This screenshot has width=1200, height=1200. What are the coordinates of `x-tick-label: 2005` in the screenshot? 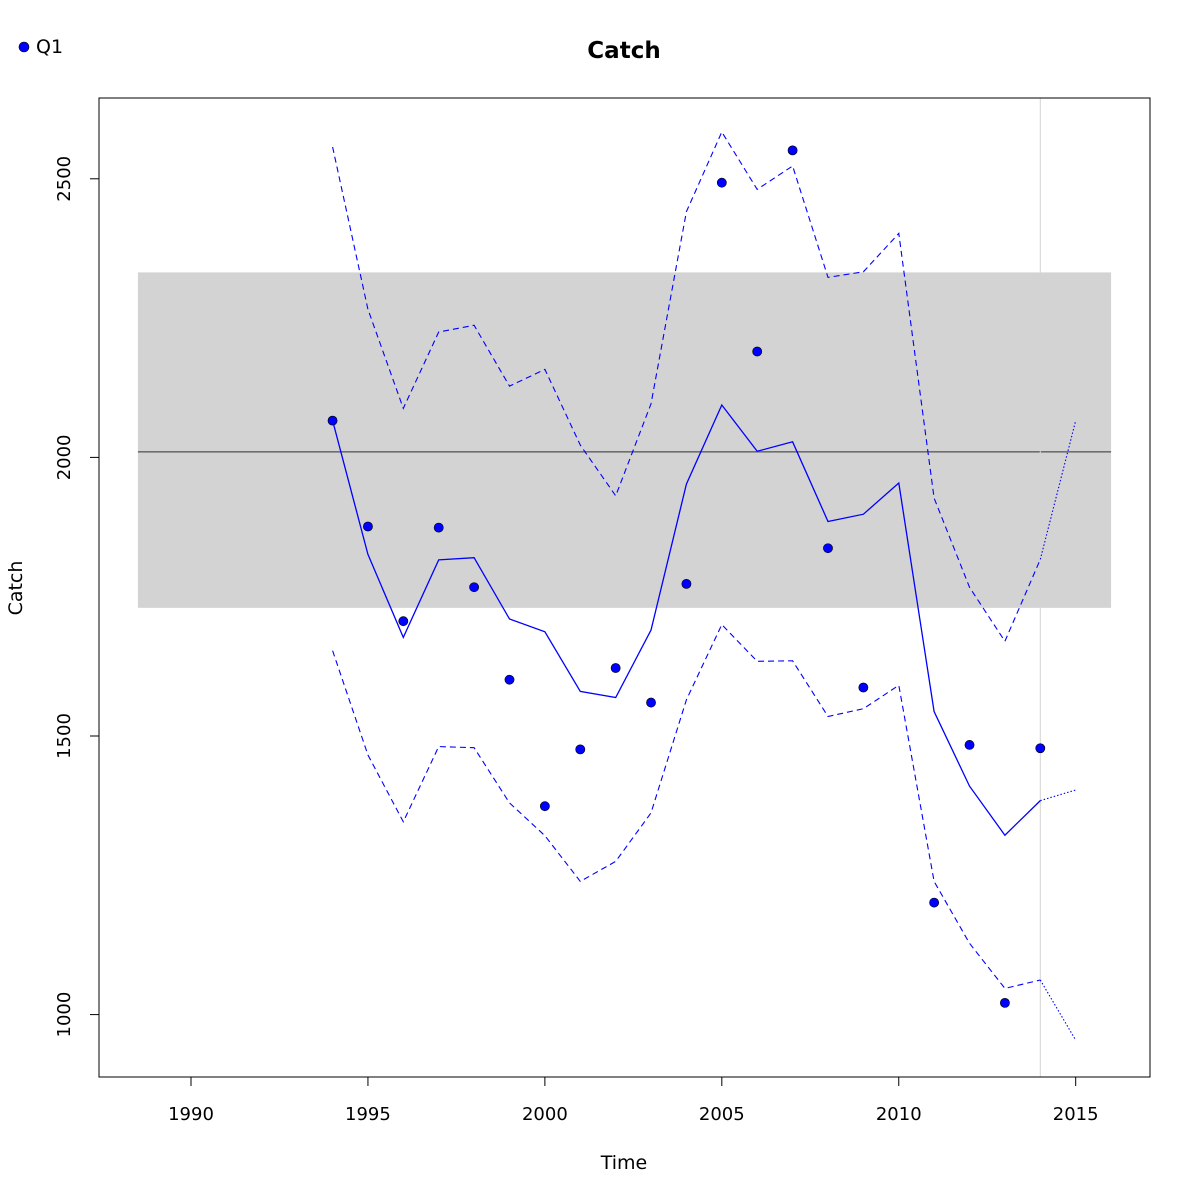 It's located at (722, 1114).